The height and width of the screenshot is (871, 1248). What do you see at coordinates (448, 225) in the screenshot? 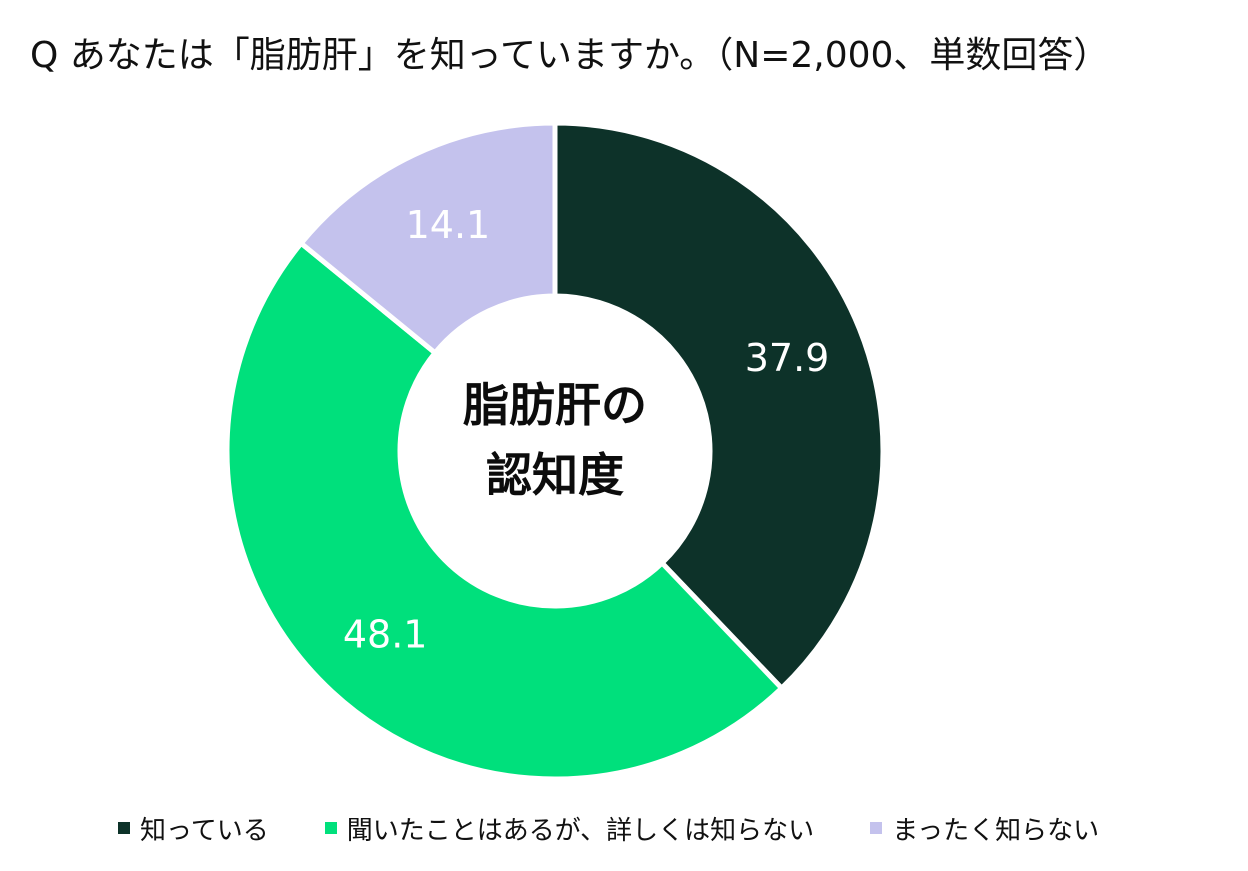
I see `data-label-unknown: 14.1` at bounding box center [448, 225].